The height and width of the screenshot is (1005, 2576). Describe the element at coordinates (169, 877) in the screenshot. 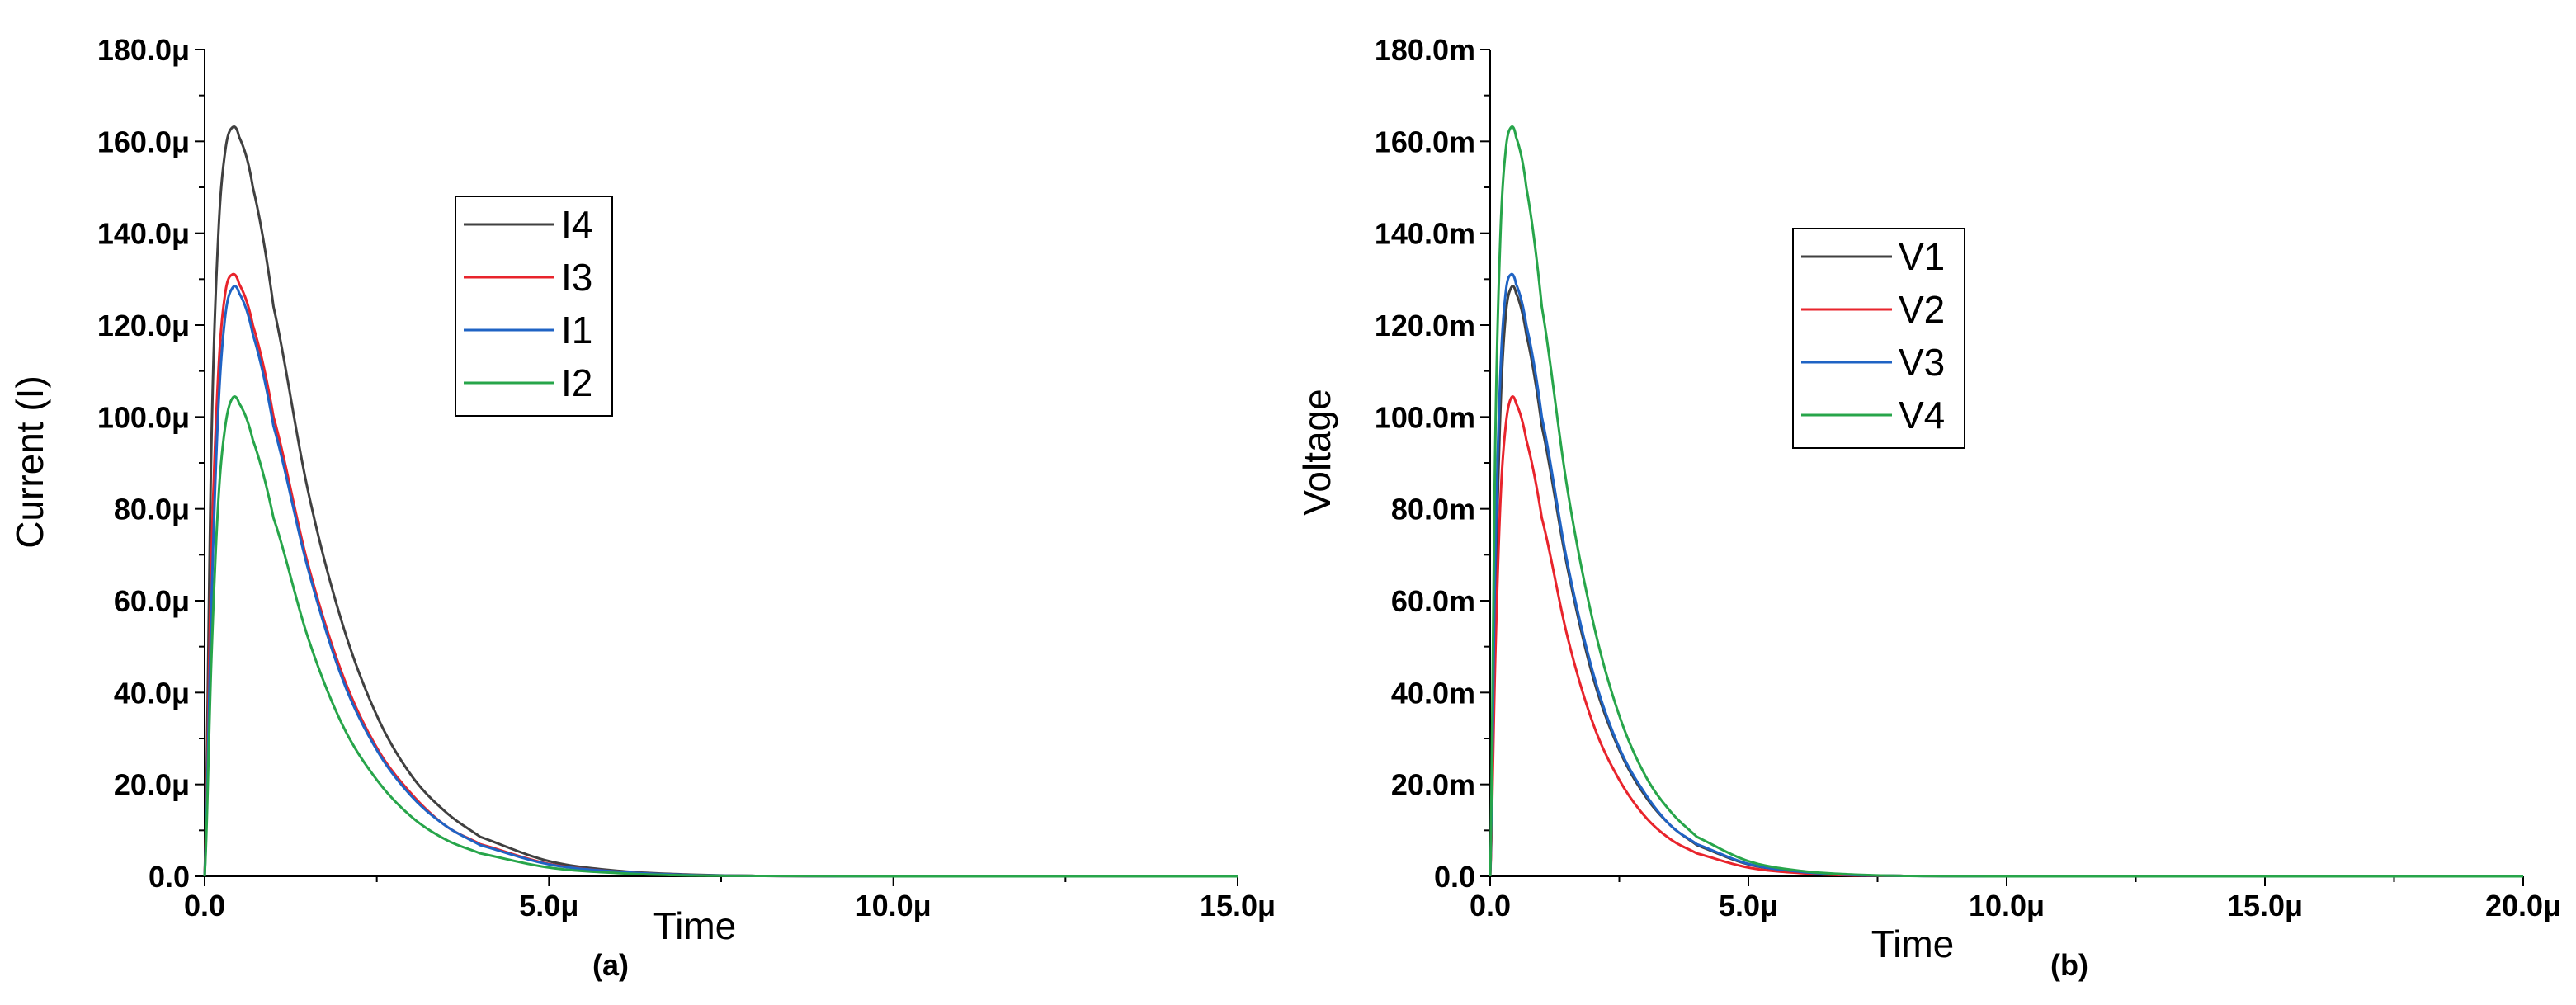

I see `chart-a-y-tick-label: 0.0` at that location.